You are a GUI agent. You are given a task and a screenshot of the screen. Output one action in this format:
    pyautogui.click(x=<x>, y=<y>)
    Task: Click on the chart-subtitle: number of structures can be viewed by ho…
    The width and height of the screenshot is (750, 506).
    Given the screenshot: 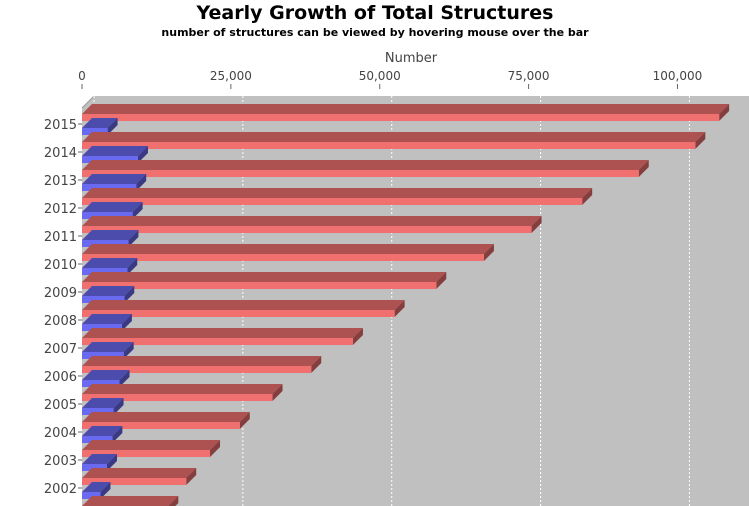 What is the action you would take?
    pyautogui.click(x=375, y=32)
    